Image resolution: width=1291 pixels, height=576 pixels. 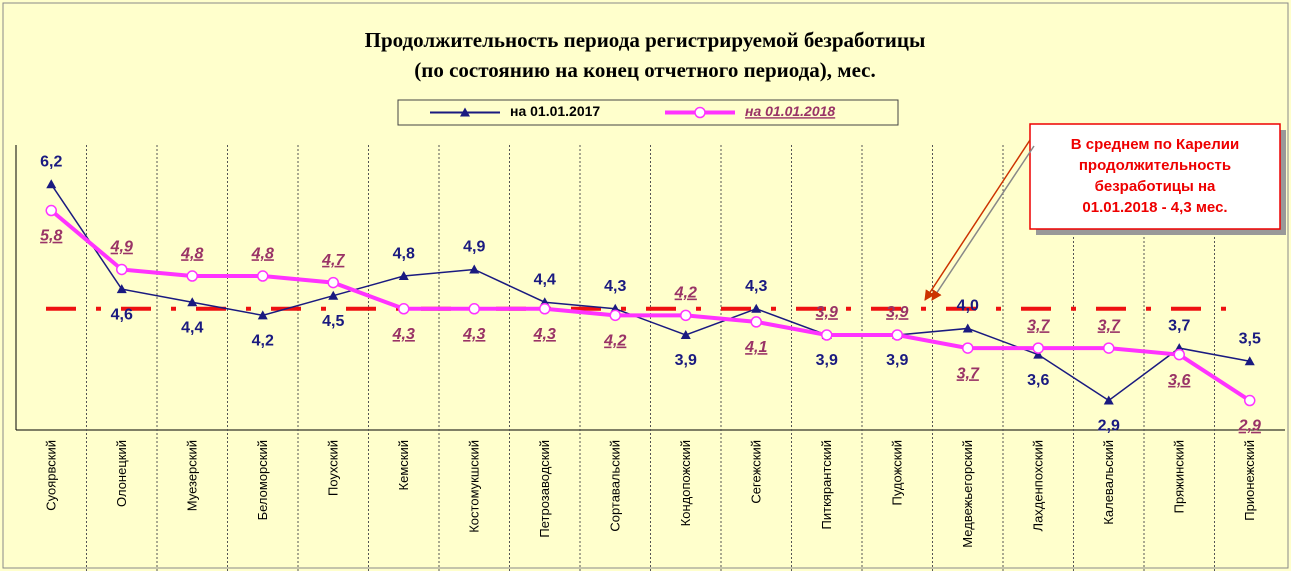 I want to click on annotation-box, so click(x=1155, y=176).